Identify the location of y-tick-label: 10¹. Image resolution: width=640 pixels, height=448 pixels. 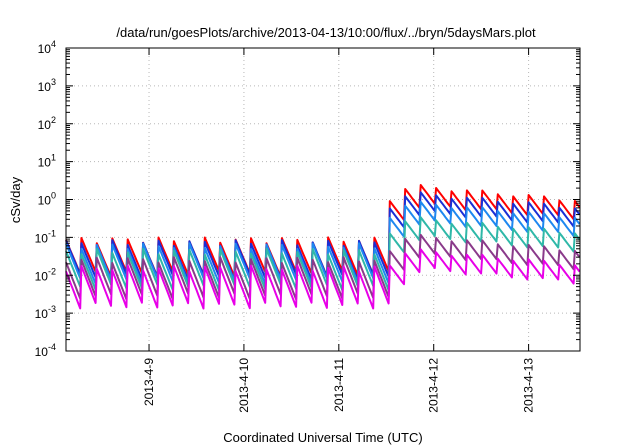
(47, 161).